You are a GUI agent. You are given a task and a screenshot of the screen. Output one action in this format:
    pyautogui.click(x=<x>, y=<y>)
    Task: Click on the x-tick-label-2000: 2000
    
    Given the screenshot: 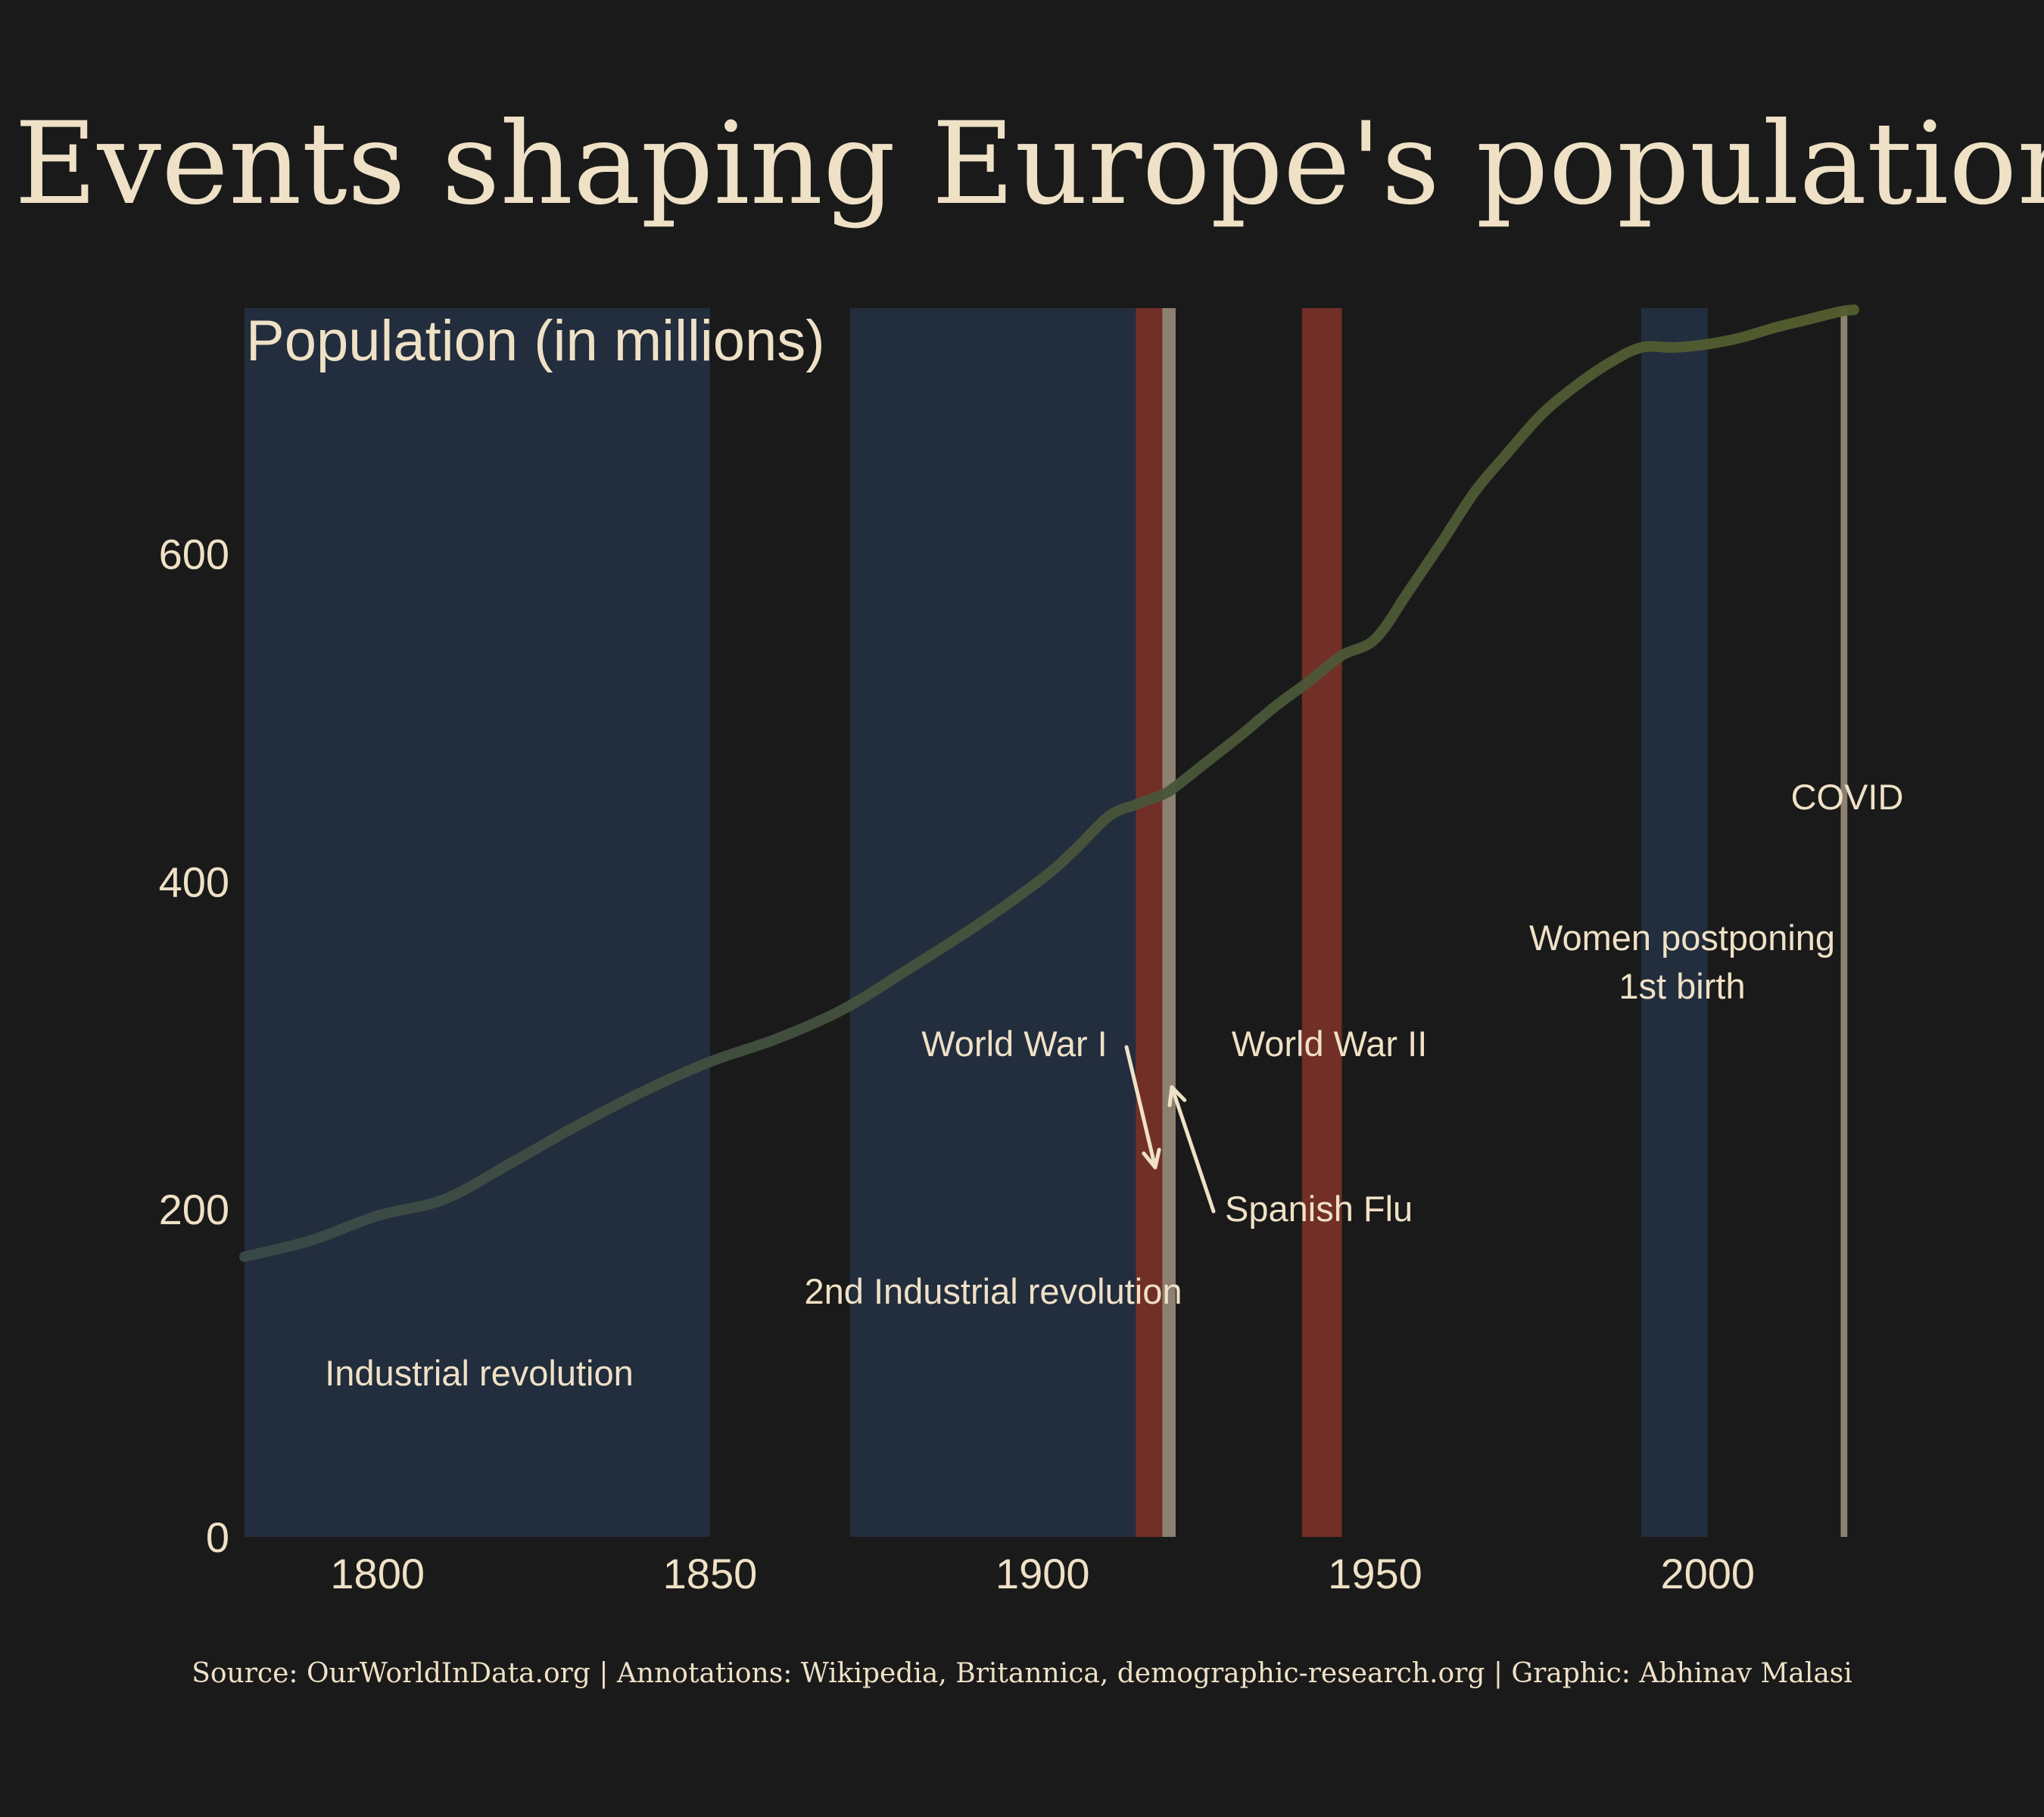 What is the action you would take?
    pyautogui.click(x=1707, y=1573)
    